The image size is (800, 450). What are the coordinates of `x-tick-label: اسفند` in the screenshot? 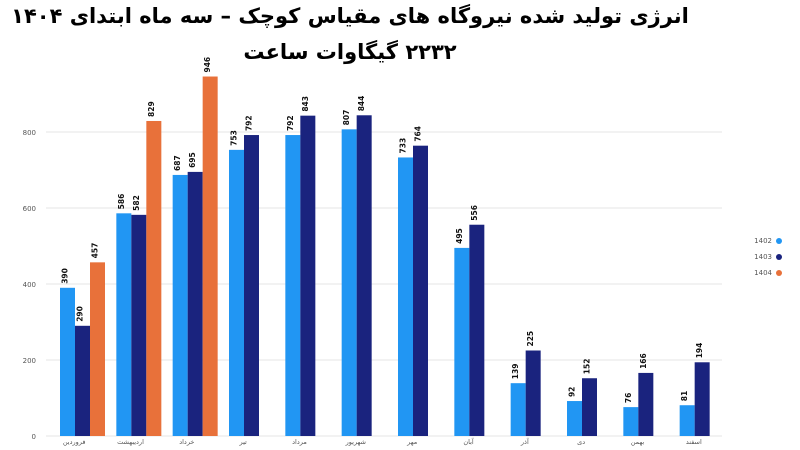 It's located at (694, 442).